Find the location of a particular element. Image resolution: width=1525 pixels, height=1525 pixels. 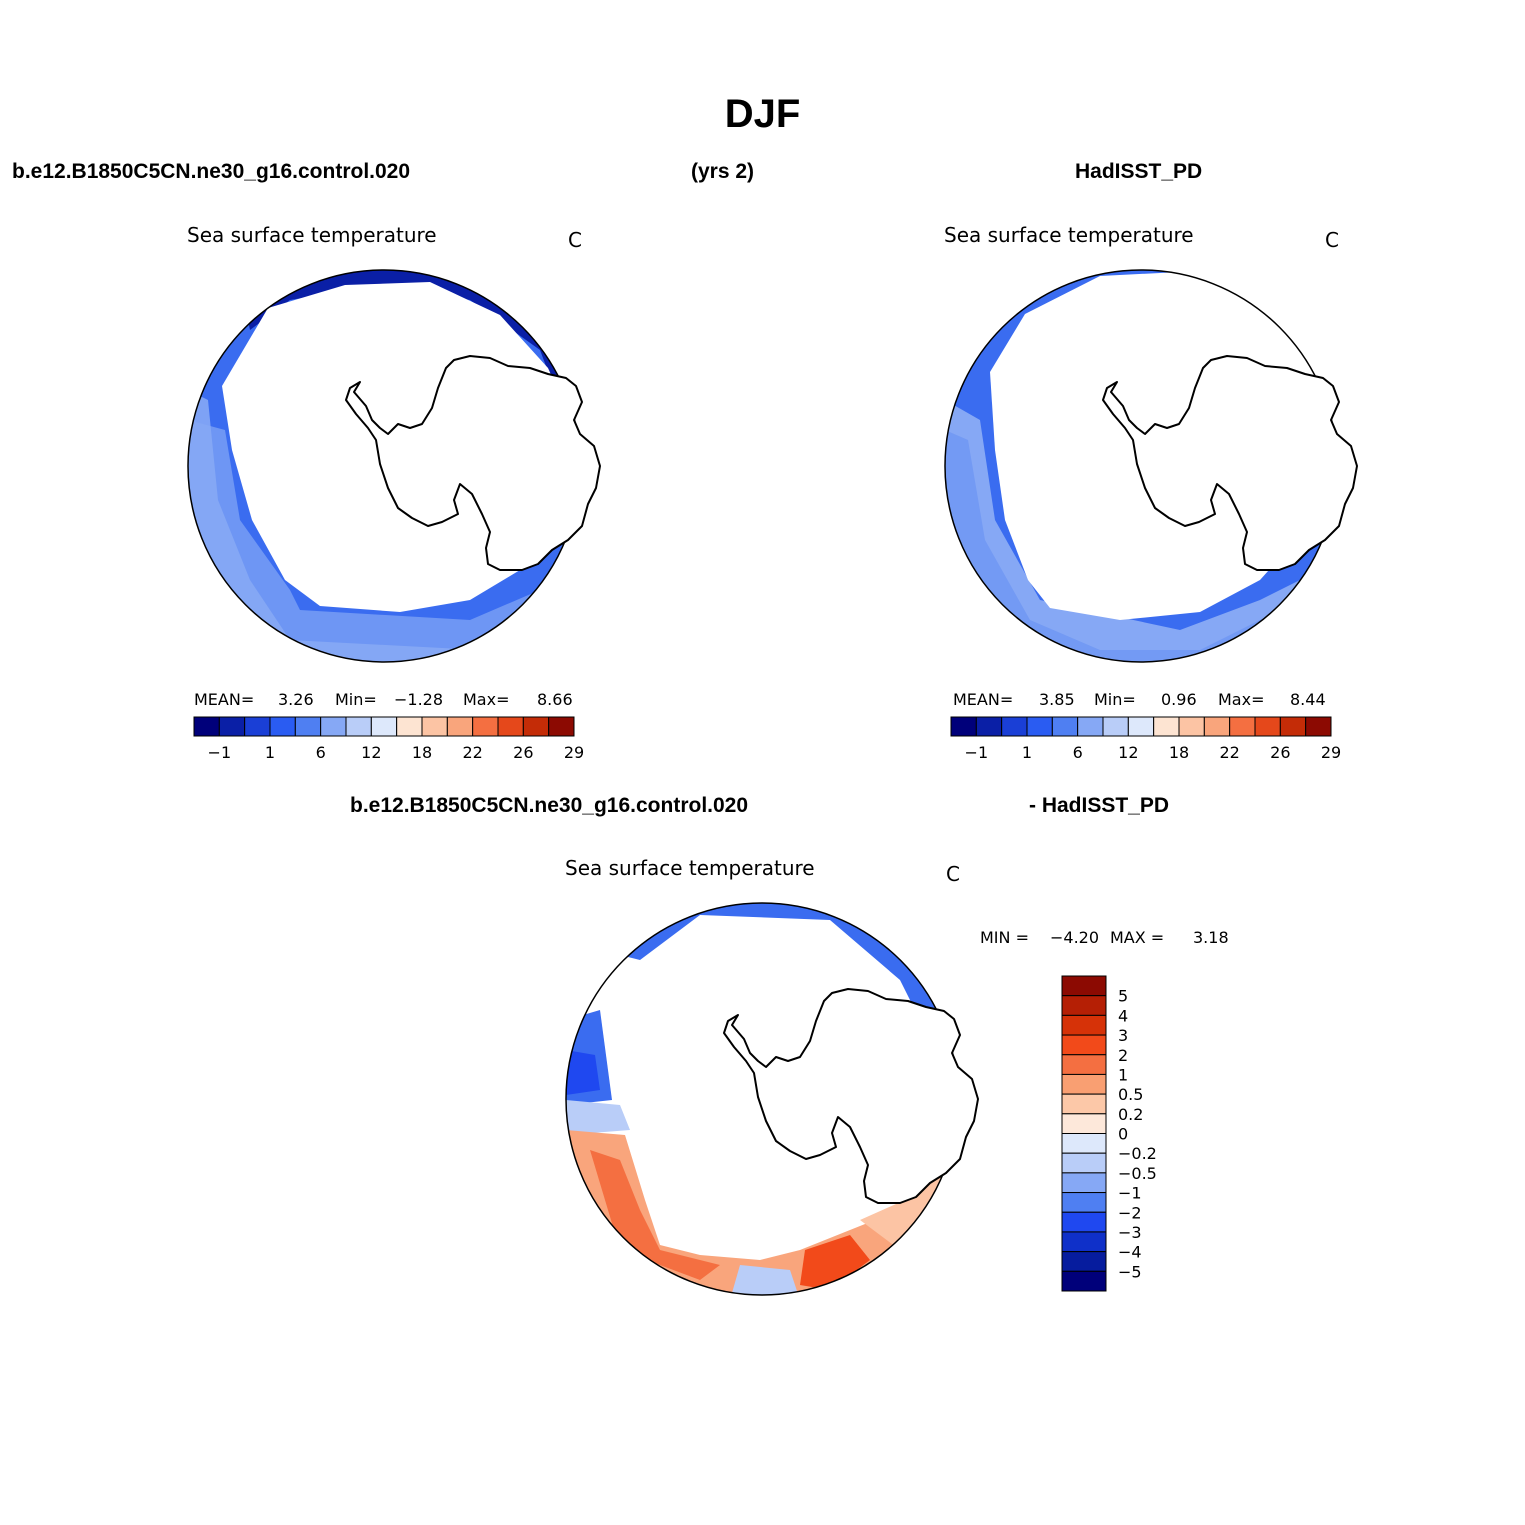

model-min-label: Min= is located at coordinates (356, 699).